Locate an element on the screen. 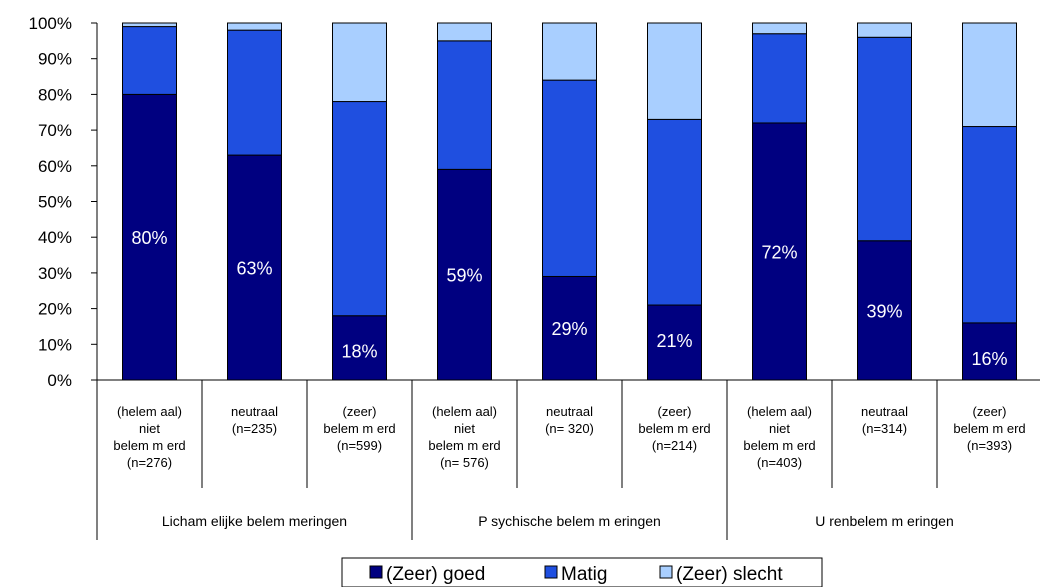 This screenshot has width=1040, height=587. category-label-6: (zeer) belem m erd (n=214) is located at coordinates (674, 428).